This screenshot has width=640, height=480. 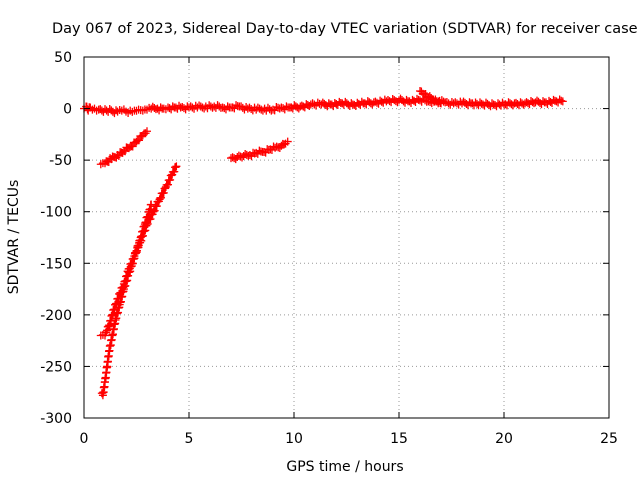 I want to click on y-axis-label: SDTVAR / TECUs, so click(x=14, y=237).